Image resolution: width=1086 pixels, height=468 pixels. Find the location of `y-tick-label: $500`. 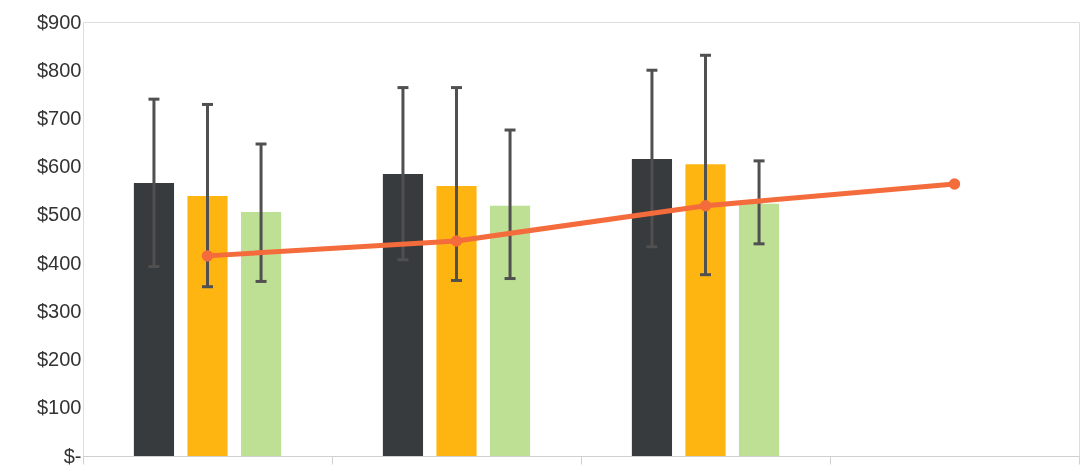

y-tick-label: $500 is located at coordinates (59, 214).